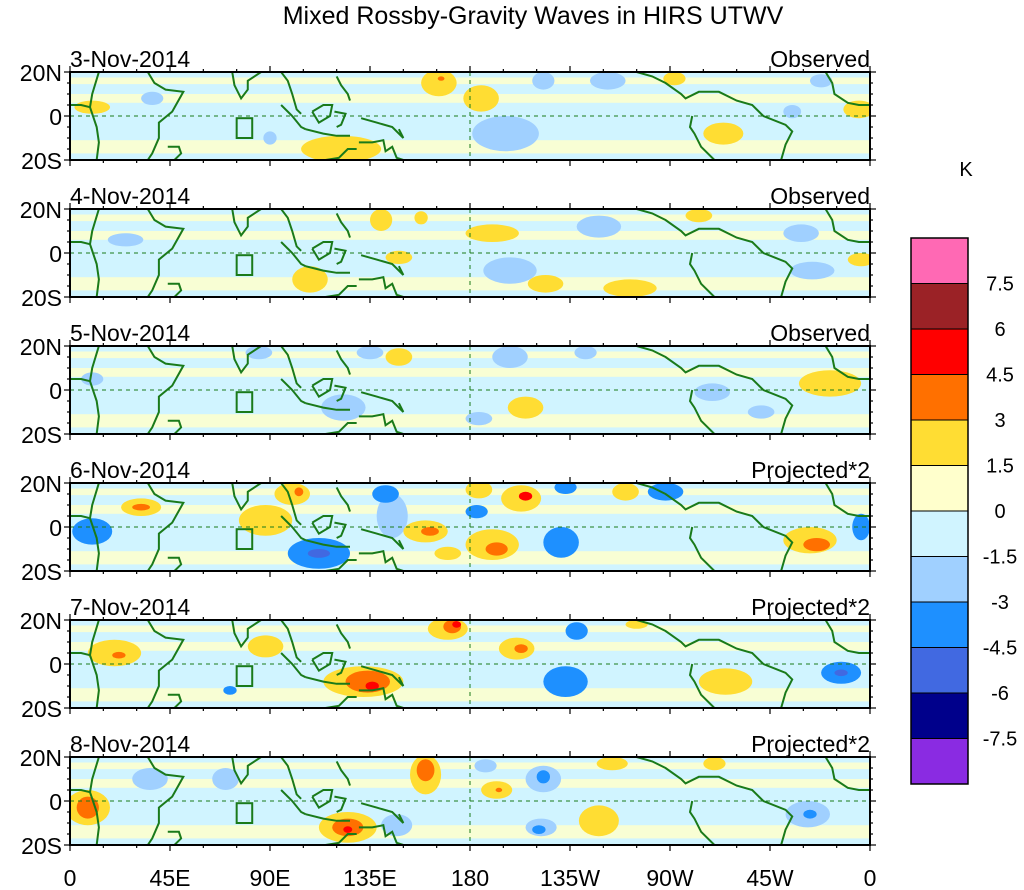 This screenshot has width=1024, height=890. I want to click on x-tick-labels: 0 45E 90E 135E 180 135W 90W 45W 0, so click(470, 877).